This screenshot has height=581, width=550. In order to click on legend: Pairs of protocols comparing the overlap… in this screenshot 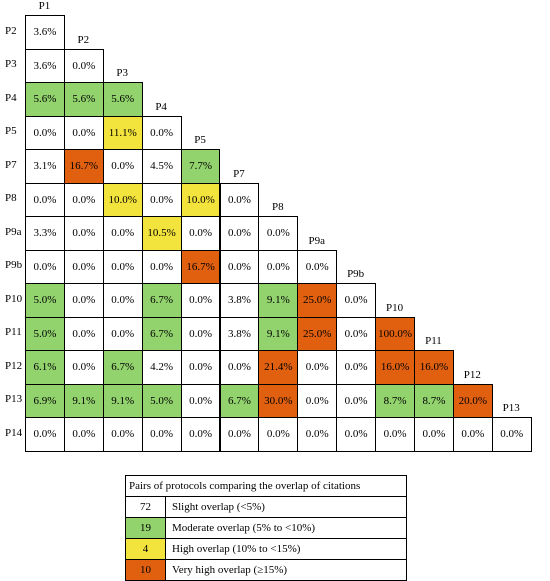, I will do `click(266, 528)`.